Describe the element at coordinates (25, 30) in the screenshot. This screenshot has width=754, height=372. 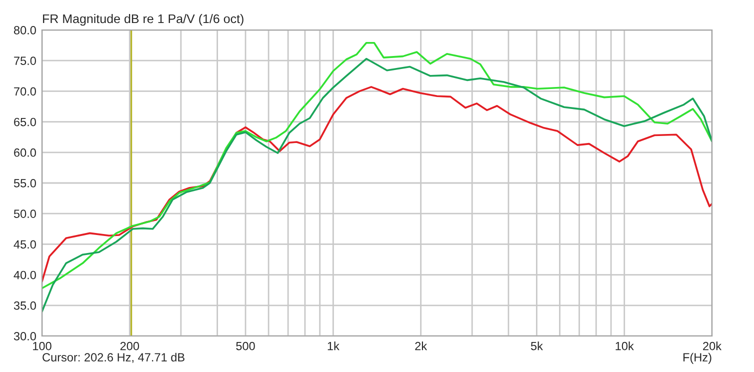
I see `y-tick-label: 80.0` at that location.